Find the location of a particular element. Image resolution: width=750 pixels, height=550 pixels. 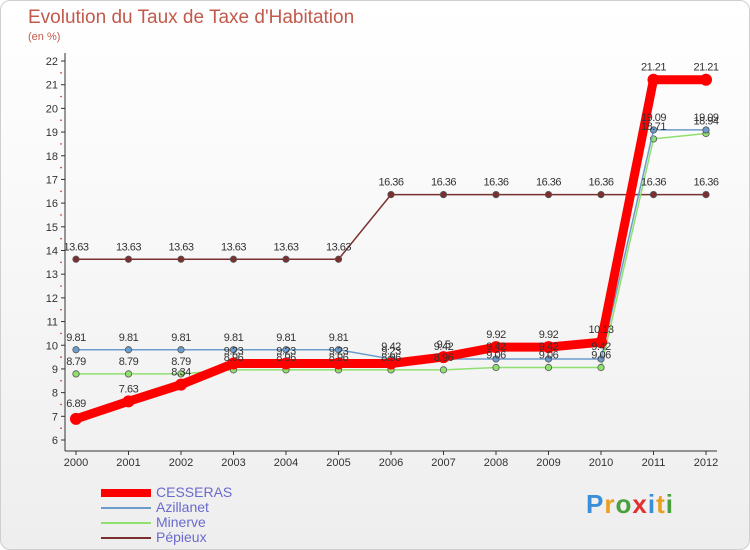

x-tick-label: 2010 is located at coordinates (601, 463).